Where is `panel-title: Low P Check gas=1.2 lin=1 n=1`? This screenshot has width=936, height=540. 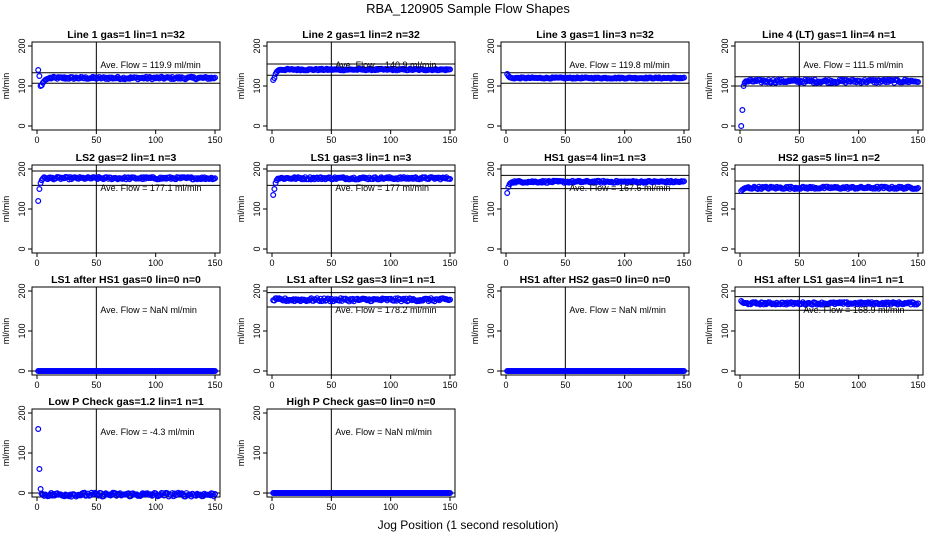
panel-title: Low P Check gas=1.2 lin=1 n=1 is located at coordinates (125, 402).